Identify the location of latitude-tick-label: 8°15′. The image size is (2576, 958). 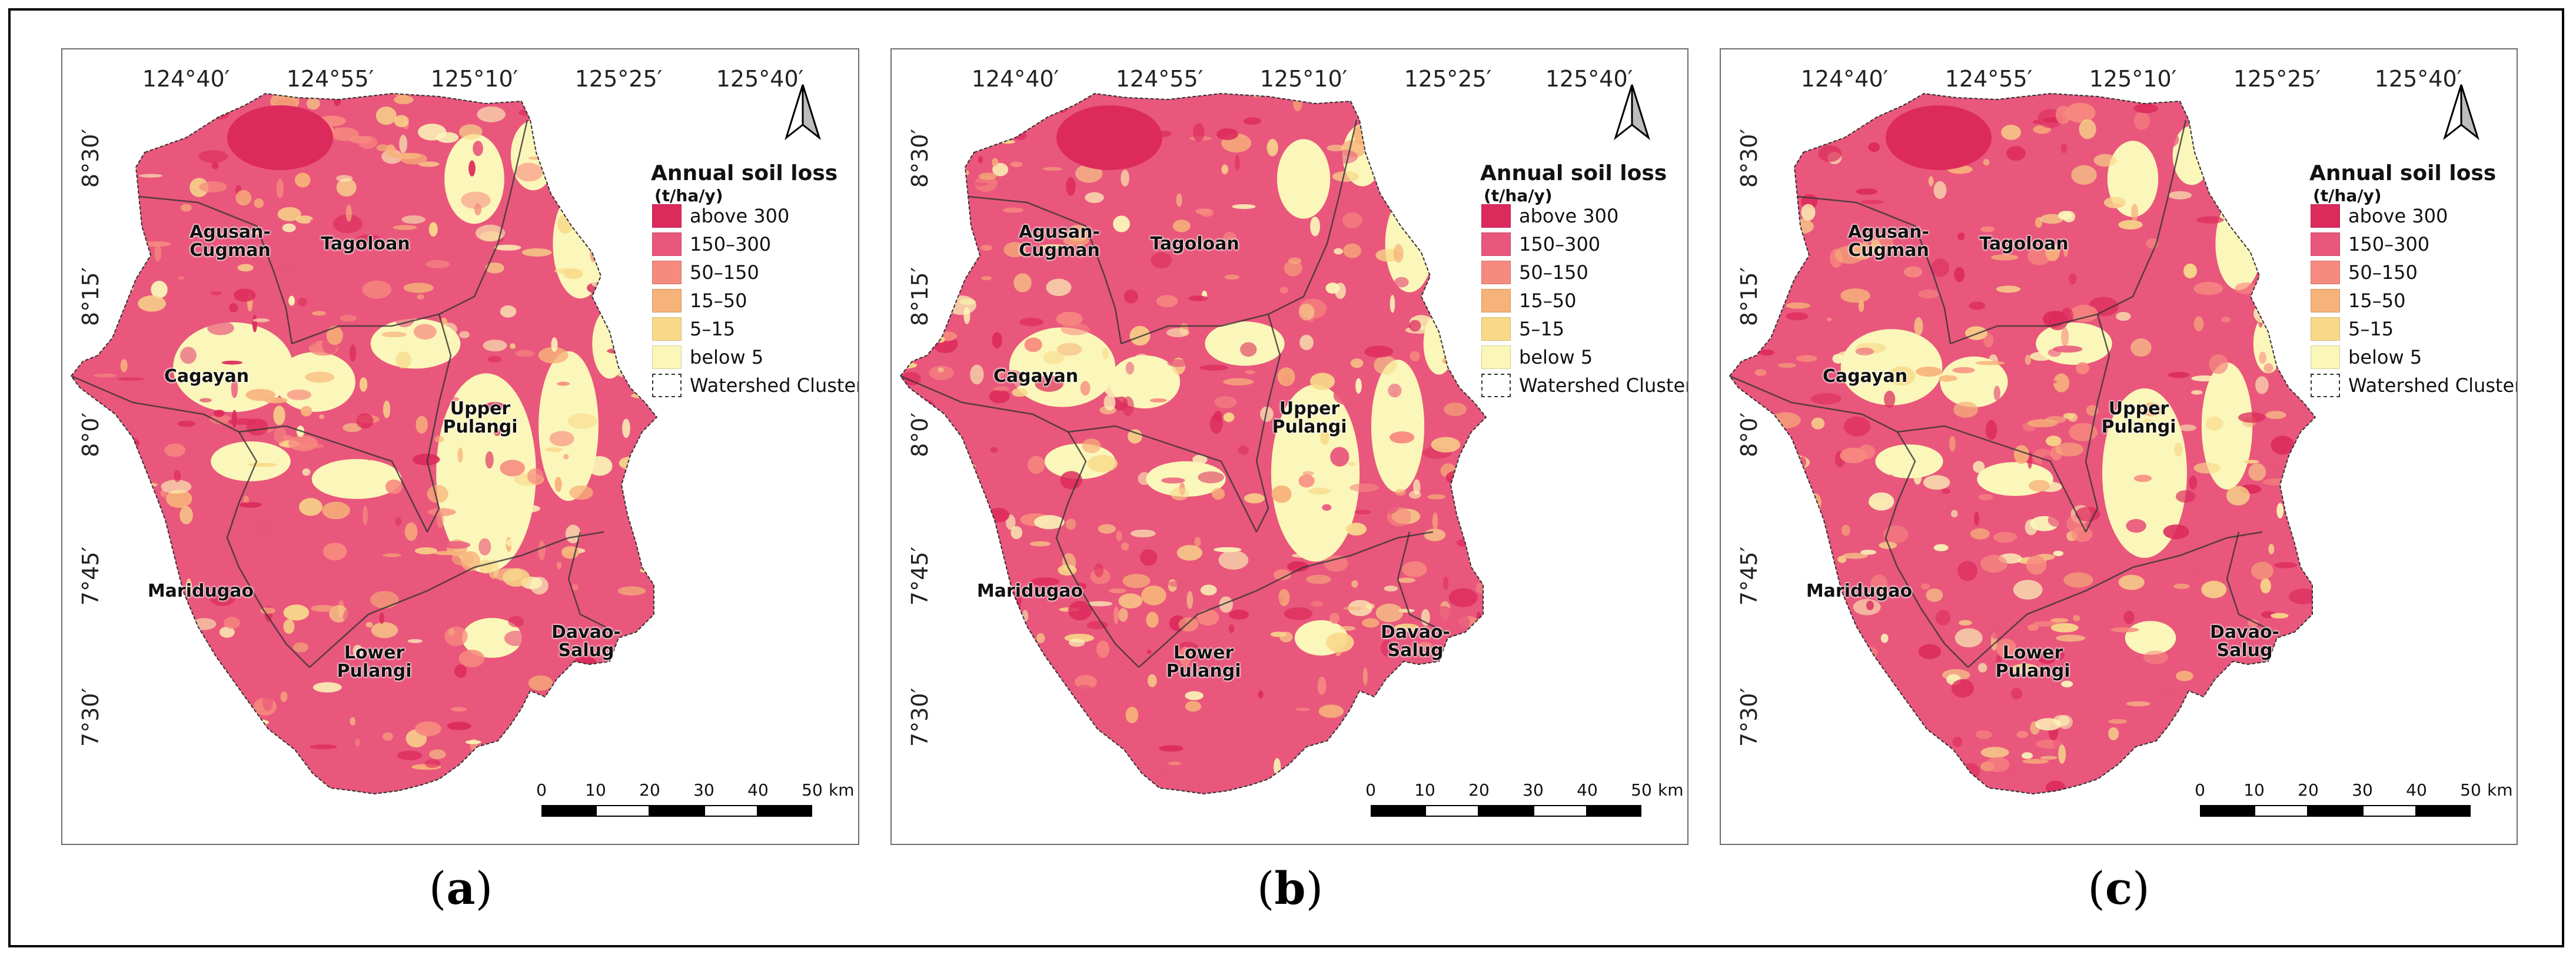
(91, 297).